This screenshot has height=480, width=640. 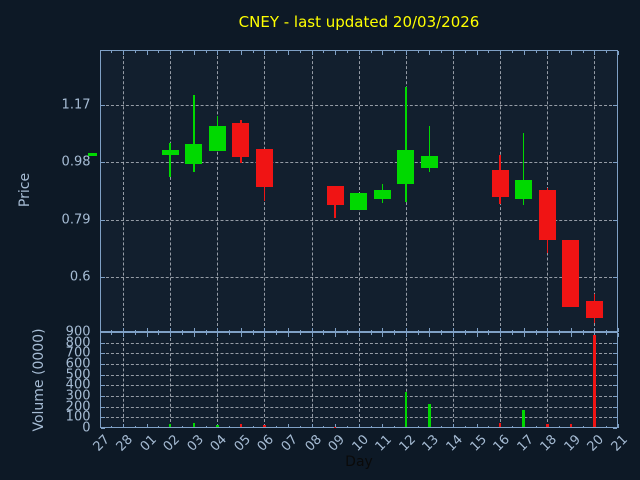 What do you see at coordinates (78, 375) in the screenshot?
I see `volume-tick-label: 500` at bounding box center [78, 375].